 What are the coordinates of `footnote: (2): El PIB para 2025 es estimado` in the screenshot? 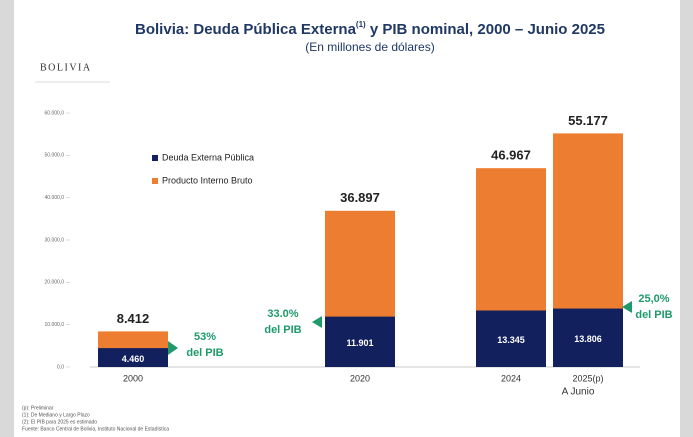 It's located at (59, 422).